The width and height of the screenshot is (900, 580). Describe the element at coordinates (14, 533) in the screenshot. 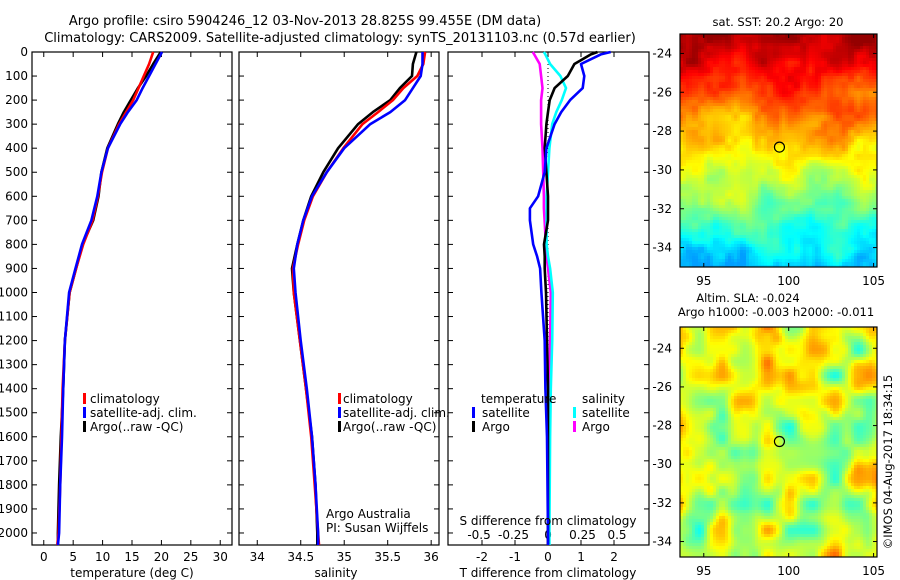

I see `y-tick-label: 2000` at that location.